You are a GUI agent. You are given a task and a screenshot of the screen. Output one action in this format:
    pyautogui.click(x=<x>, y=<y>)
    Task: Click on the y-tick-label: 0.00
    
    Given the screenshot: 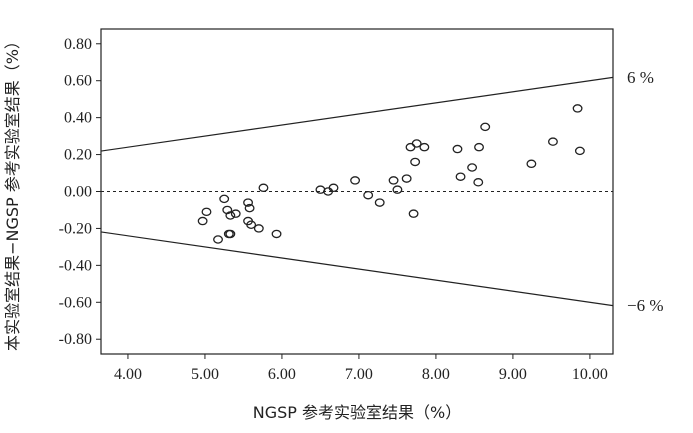 What is the action you would take?
    pyautogui.click(x=78, y=192)
    